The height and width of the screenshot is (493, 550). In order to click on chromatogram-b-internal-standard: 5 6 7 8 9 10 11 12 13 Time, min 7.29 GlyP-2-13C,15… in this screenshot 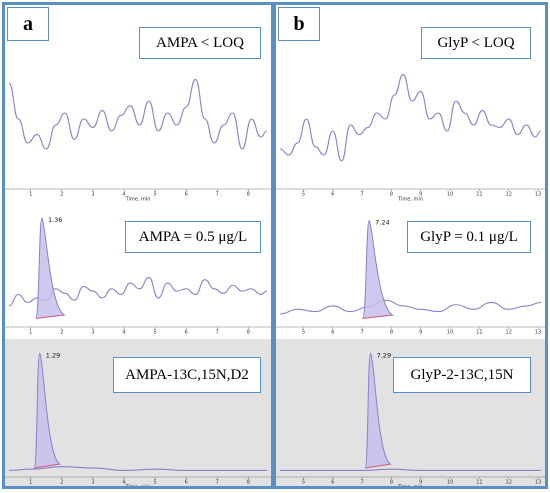, I will do `click(410, 414)`.